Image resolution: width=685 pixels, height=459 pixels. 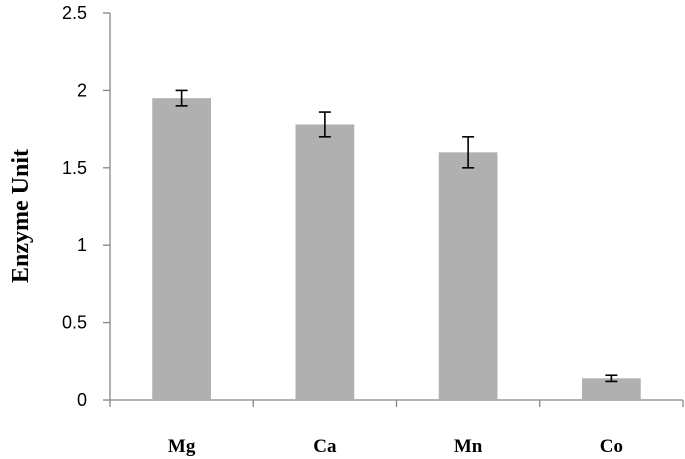 What do you see at coordinates (82, 90) in the screenshot?
I see `y-tick-label: 2` at bounding box center [82, 90].